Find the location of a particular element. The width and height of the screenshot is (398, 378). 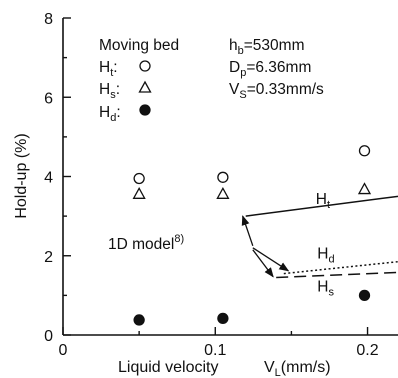

model-lines is located at coordinates (321, 237).